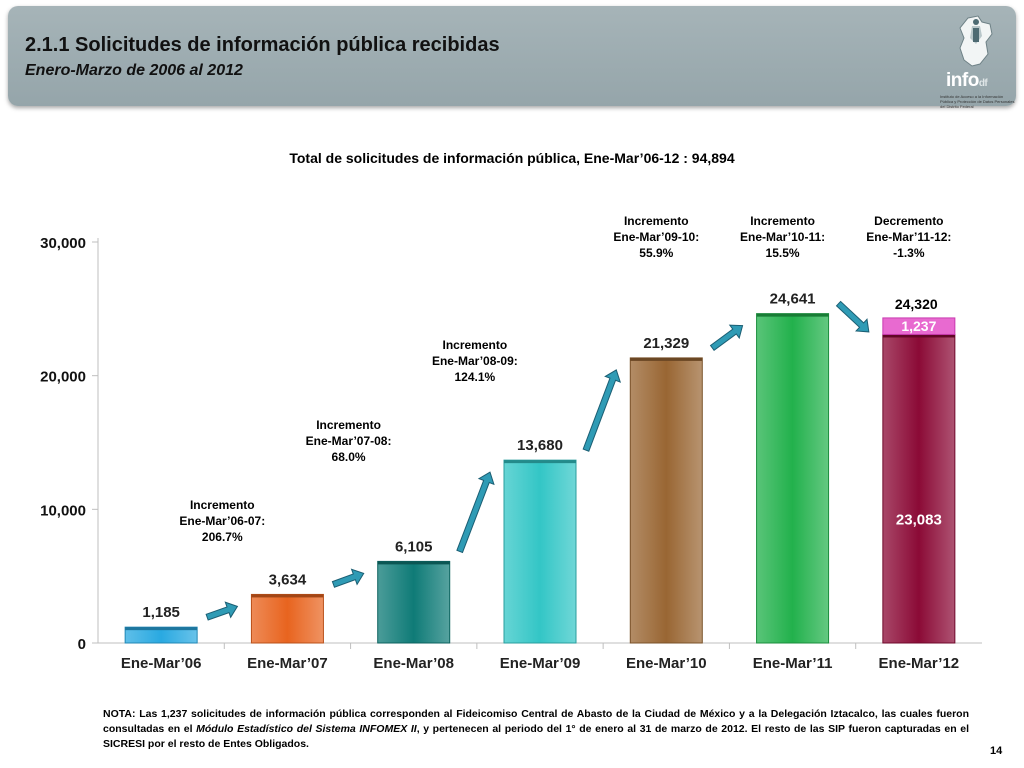  Describe the element at coordinates (666, 663) in the screenshot. I see `category-label: Ene-Mar’10` at that location.